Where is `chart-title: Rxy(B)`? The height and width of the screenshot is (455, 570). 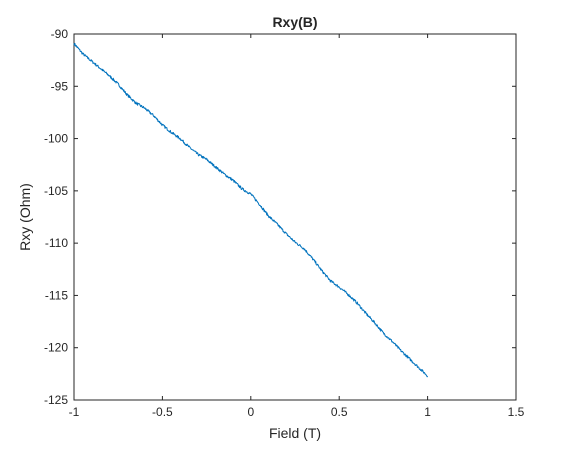
chart-title: Rxy(B) is located at coordinates (294, 22).